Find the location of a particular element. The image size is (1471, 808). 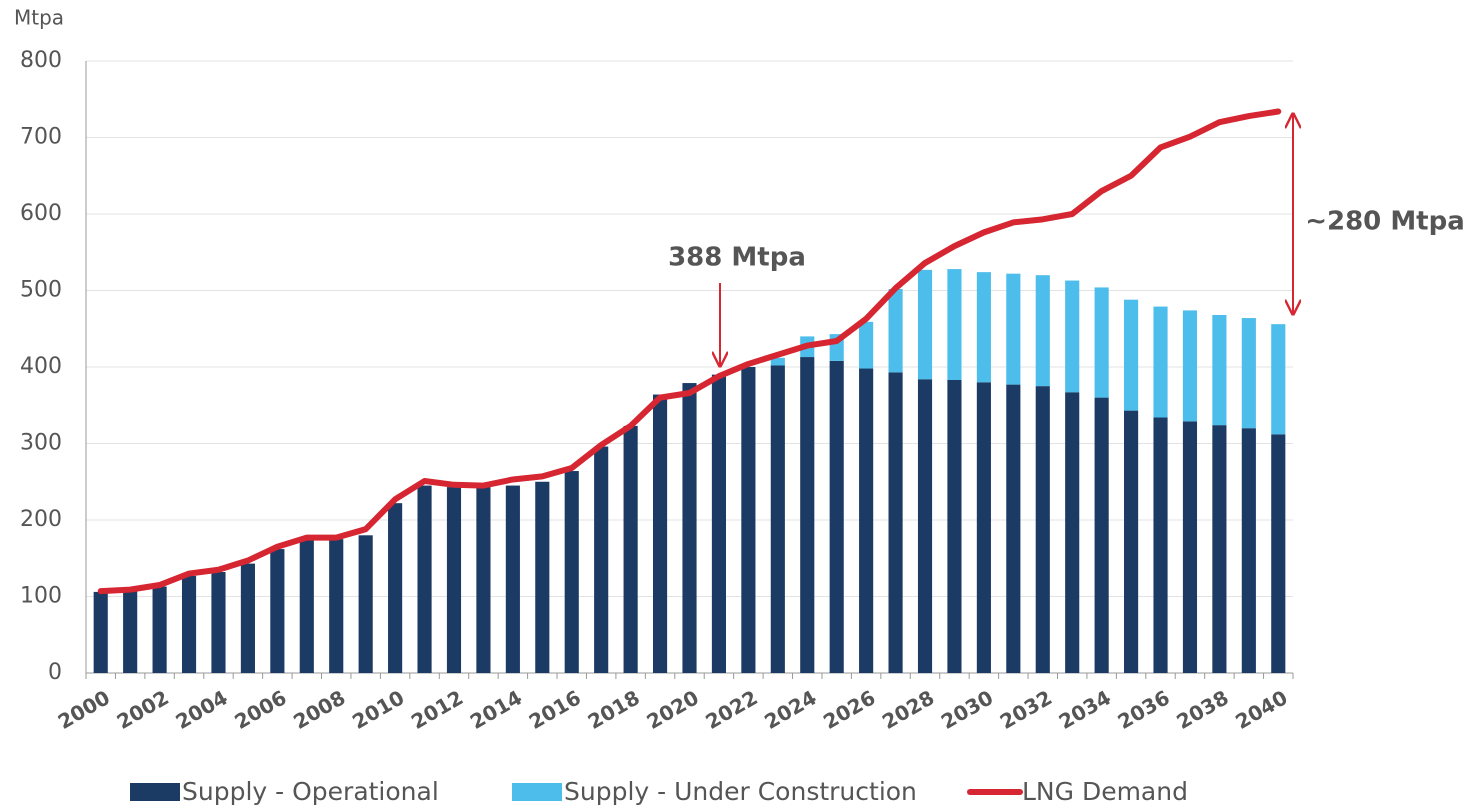

x-tick-label: 2016 is located at coordinates (555, 709).